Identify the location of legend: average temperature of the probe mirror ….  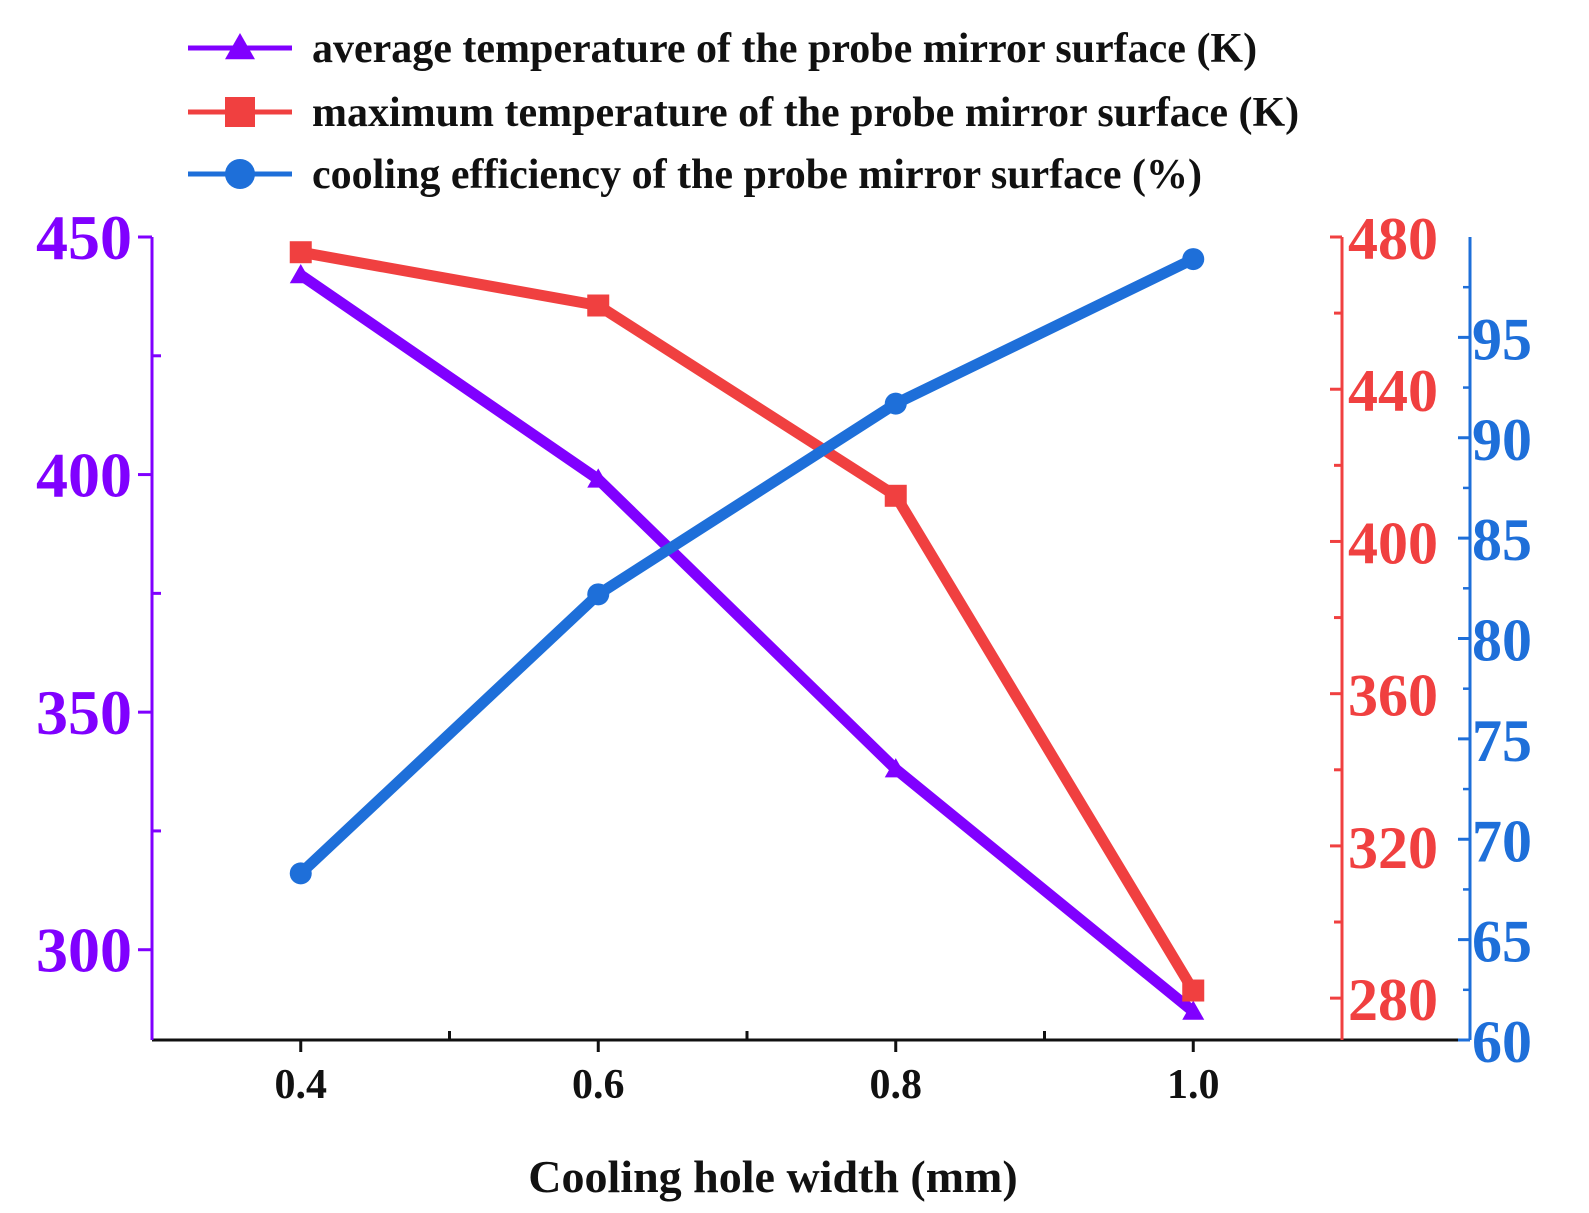
(743, 112).